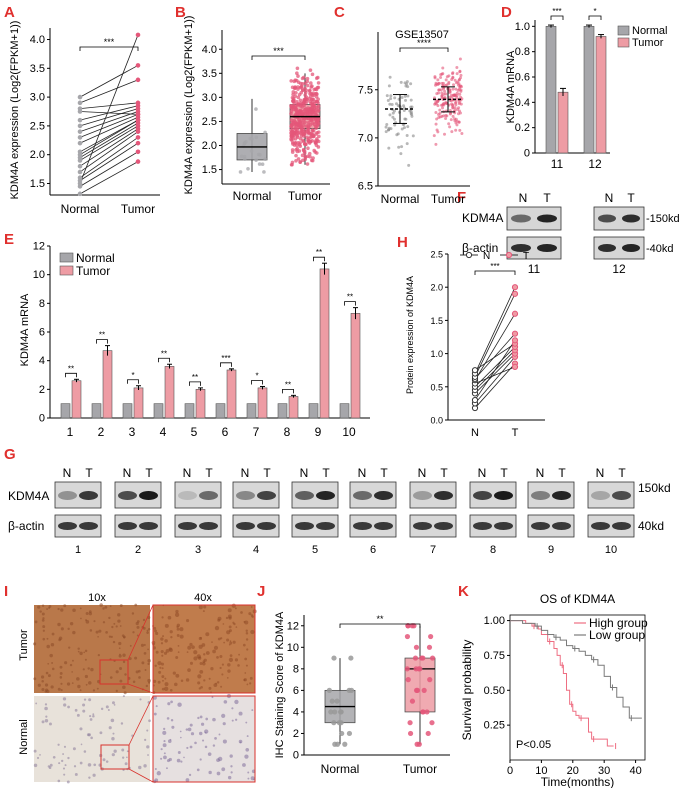  Describe the element at coordinates (204, 739) in the screenshot. I see `zoom-frame` at that location.